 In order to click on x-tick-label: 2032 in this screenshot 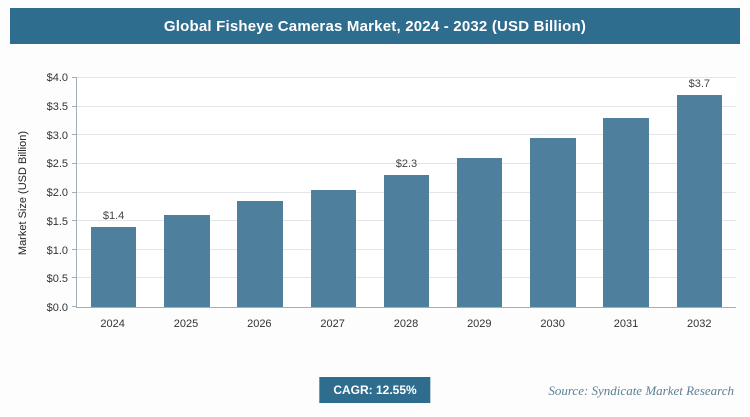, I will do `click(699, 324)`.